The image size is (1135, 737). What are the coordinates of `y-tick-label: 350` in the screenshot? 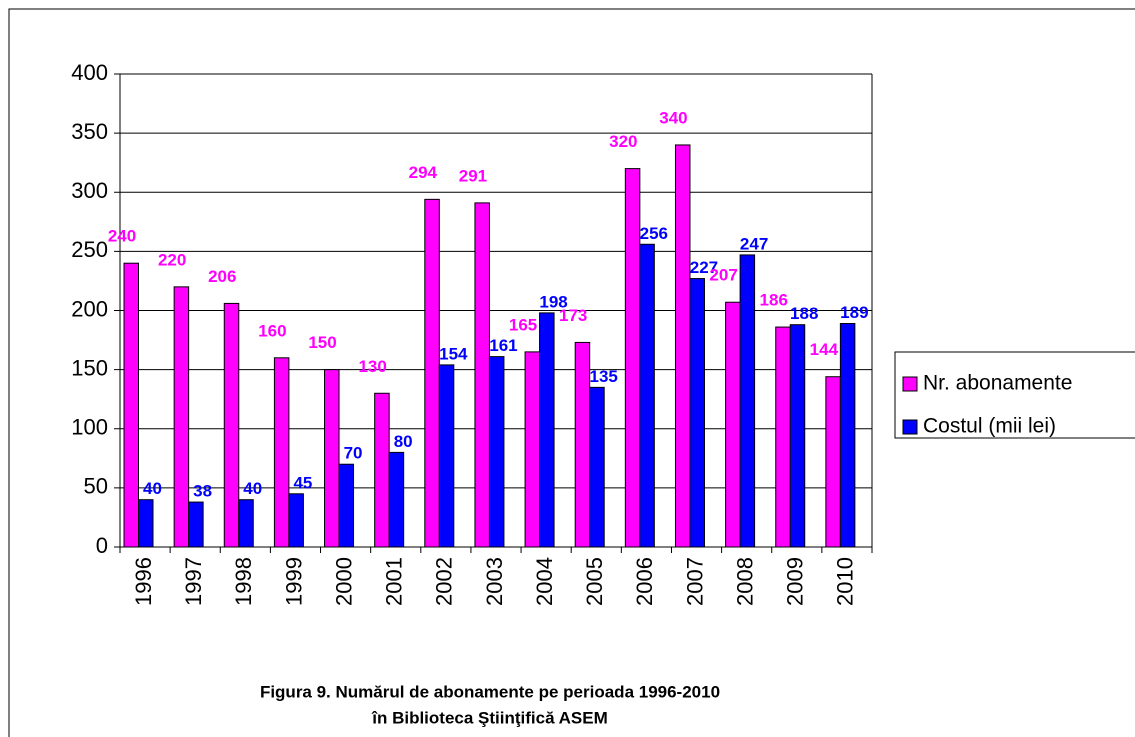 It's located at (89, 131).